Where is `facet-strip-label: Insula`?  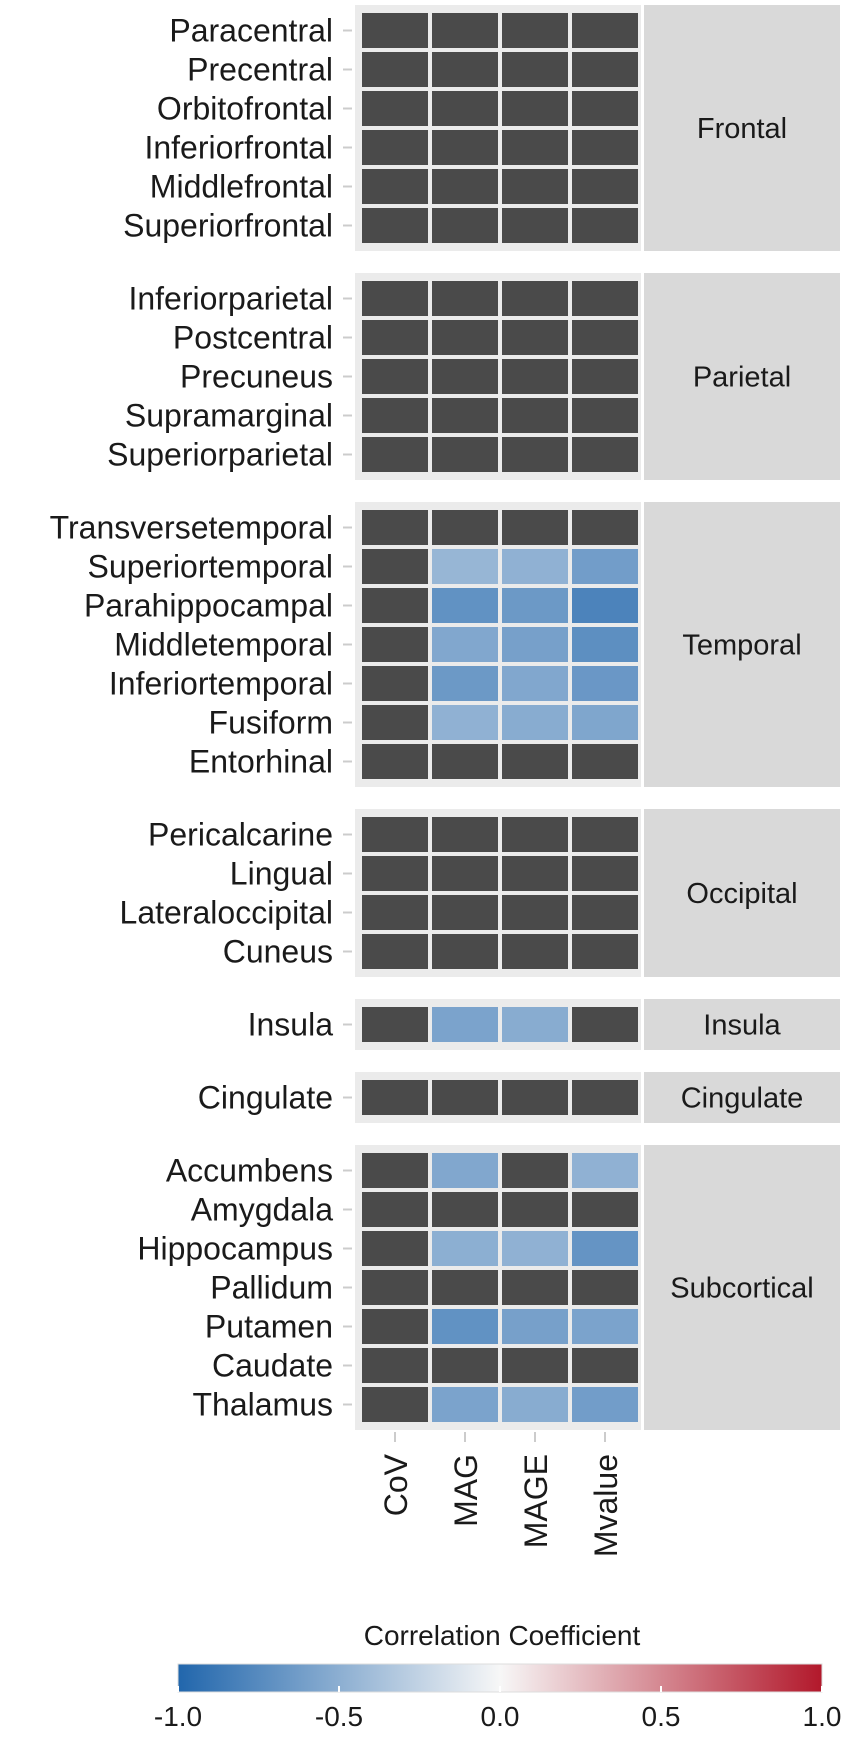
facet-strip-label: Insula is located at coordinates (742, 1026).